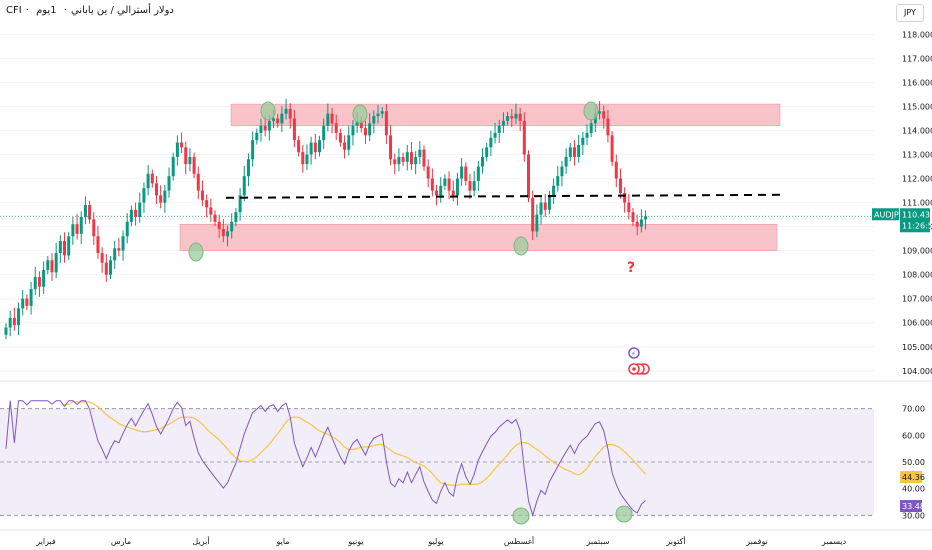 This screenshot has width=932, height=550. Describe the element at coordinates (121, 541) in the screenshot. I see `x-tick-label: مارس` at that location.